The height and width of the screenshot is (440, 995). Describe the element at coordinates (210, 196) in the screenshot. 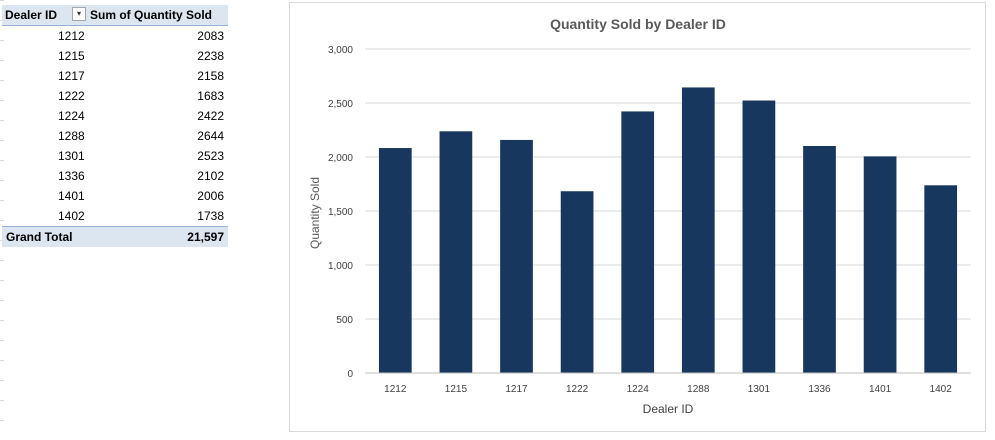

I see `quantity-cell: 2006` at that location.